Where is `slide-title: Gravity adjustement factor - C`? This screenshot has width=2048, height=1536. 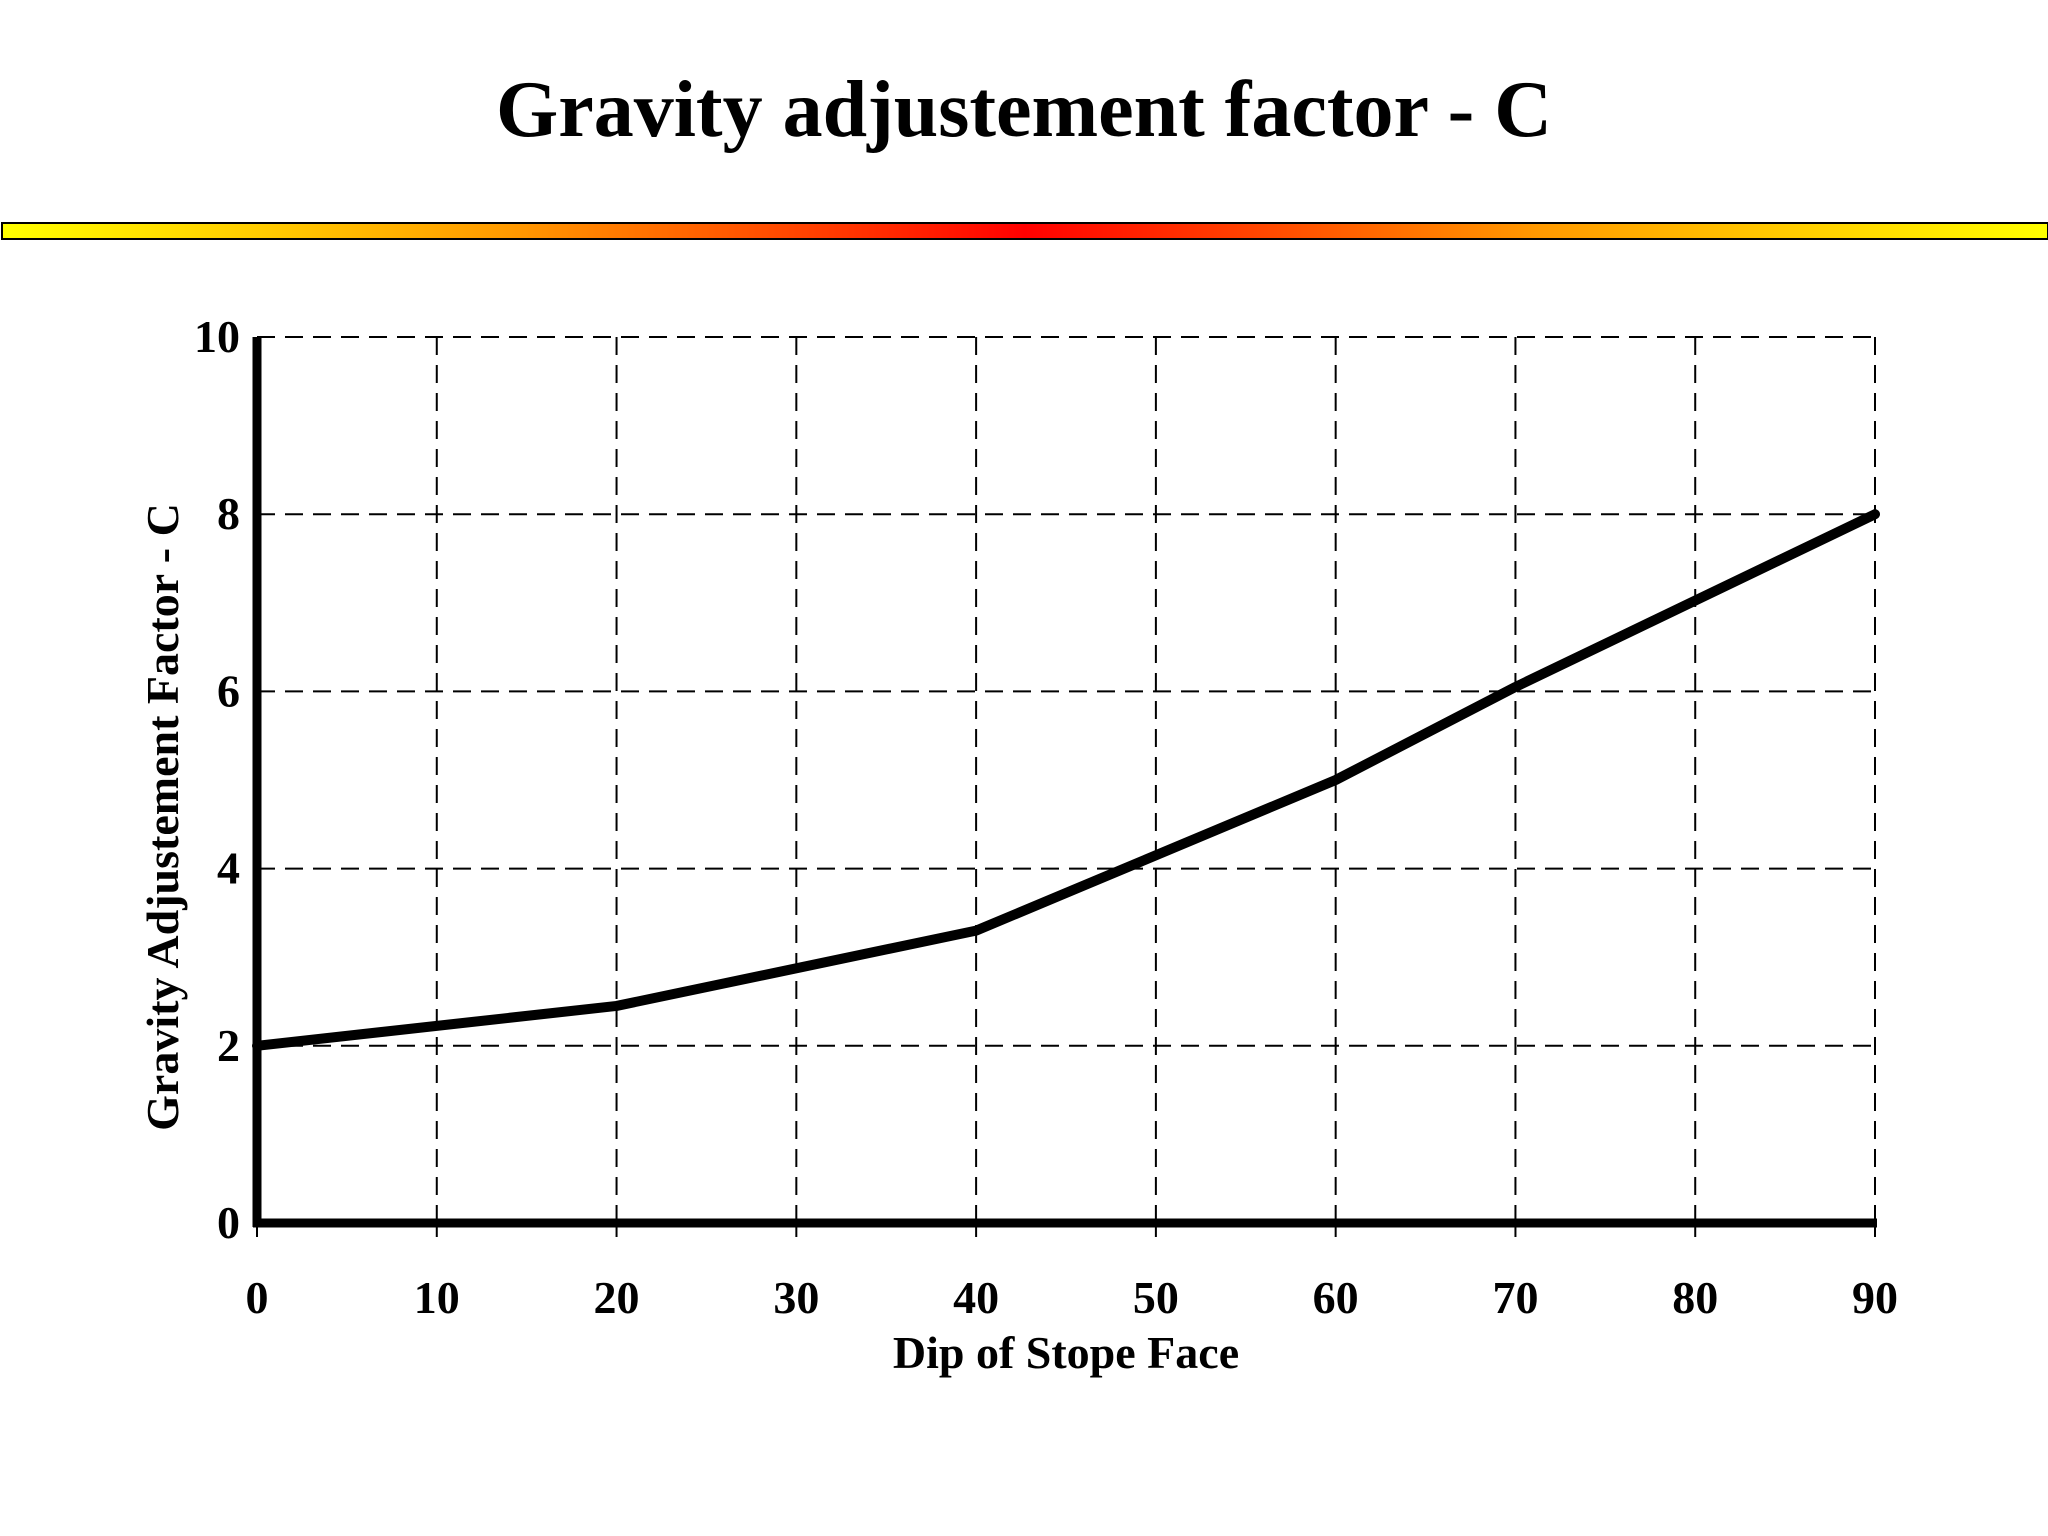
slide-title: Gravity adjustement factor - C is located at coordinates (1024, 110).